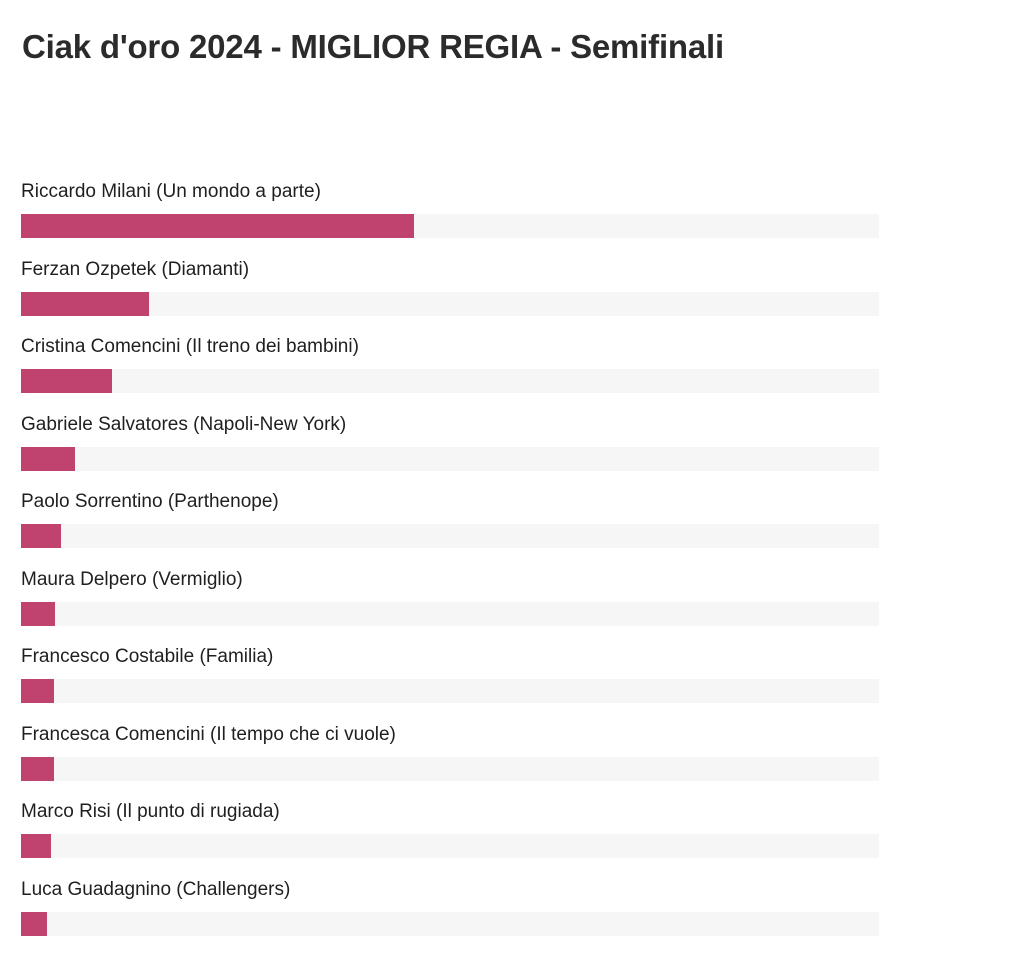  I want to click on poll-option: Francesco Costabile (Familia), so click(450, 682).